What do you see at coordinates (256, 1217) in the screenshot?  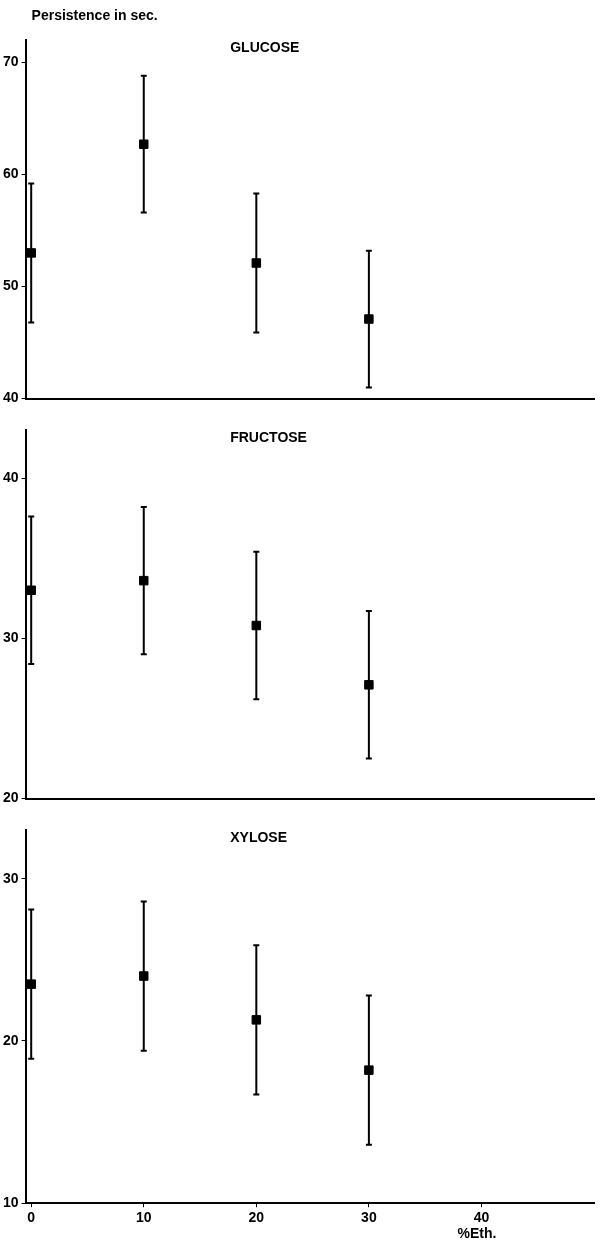 I see `x-tick-label: 20` at bounding box center [256, 1217].